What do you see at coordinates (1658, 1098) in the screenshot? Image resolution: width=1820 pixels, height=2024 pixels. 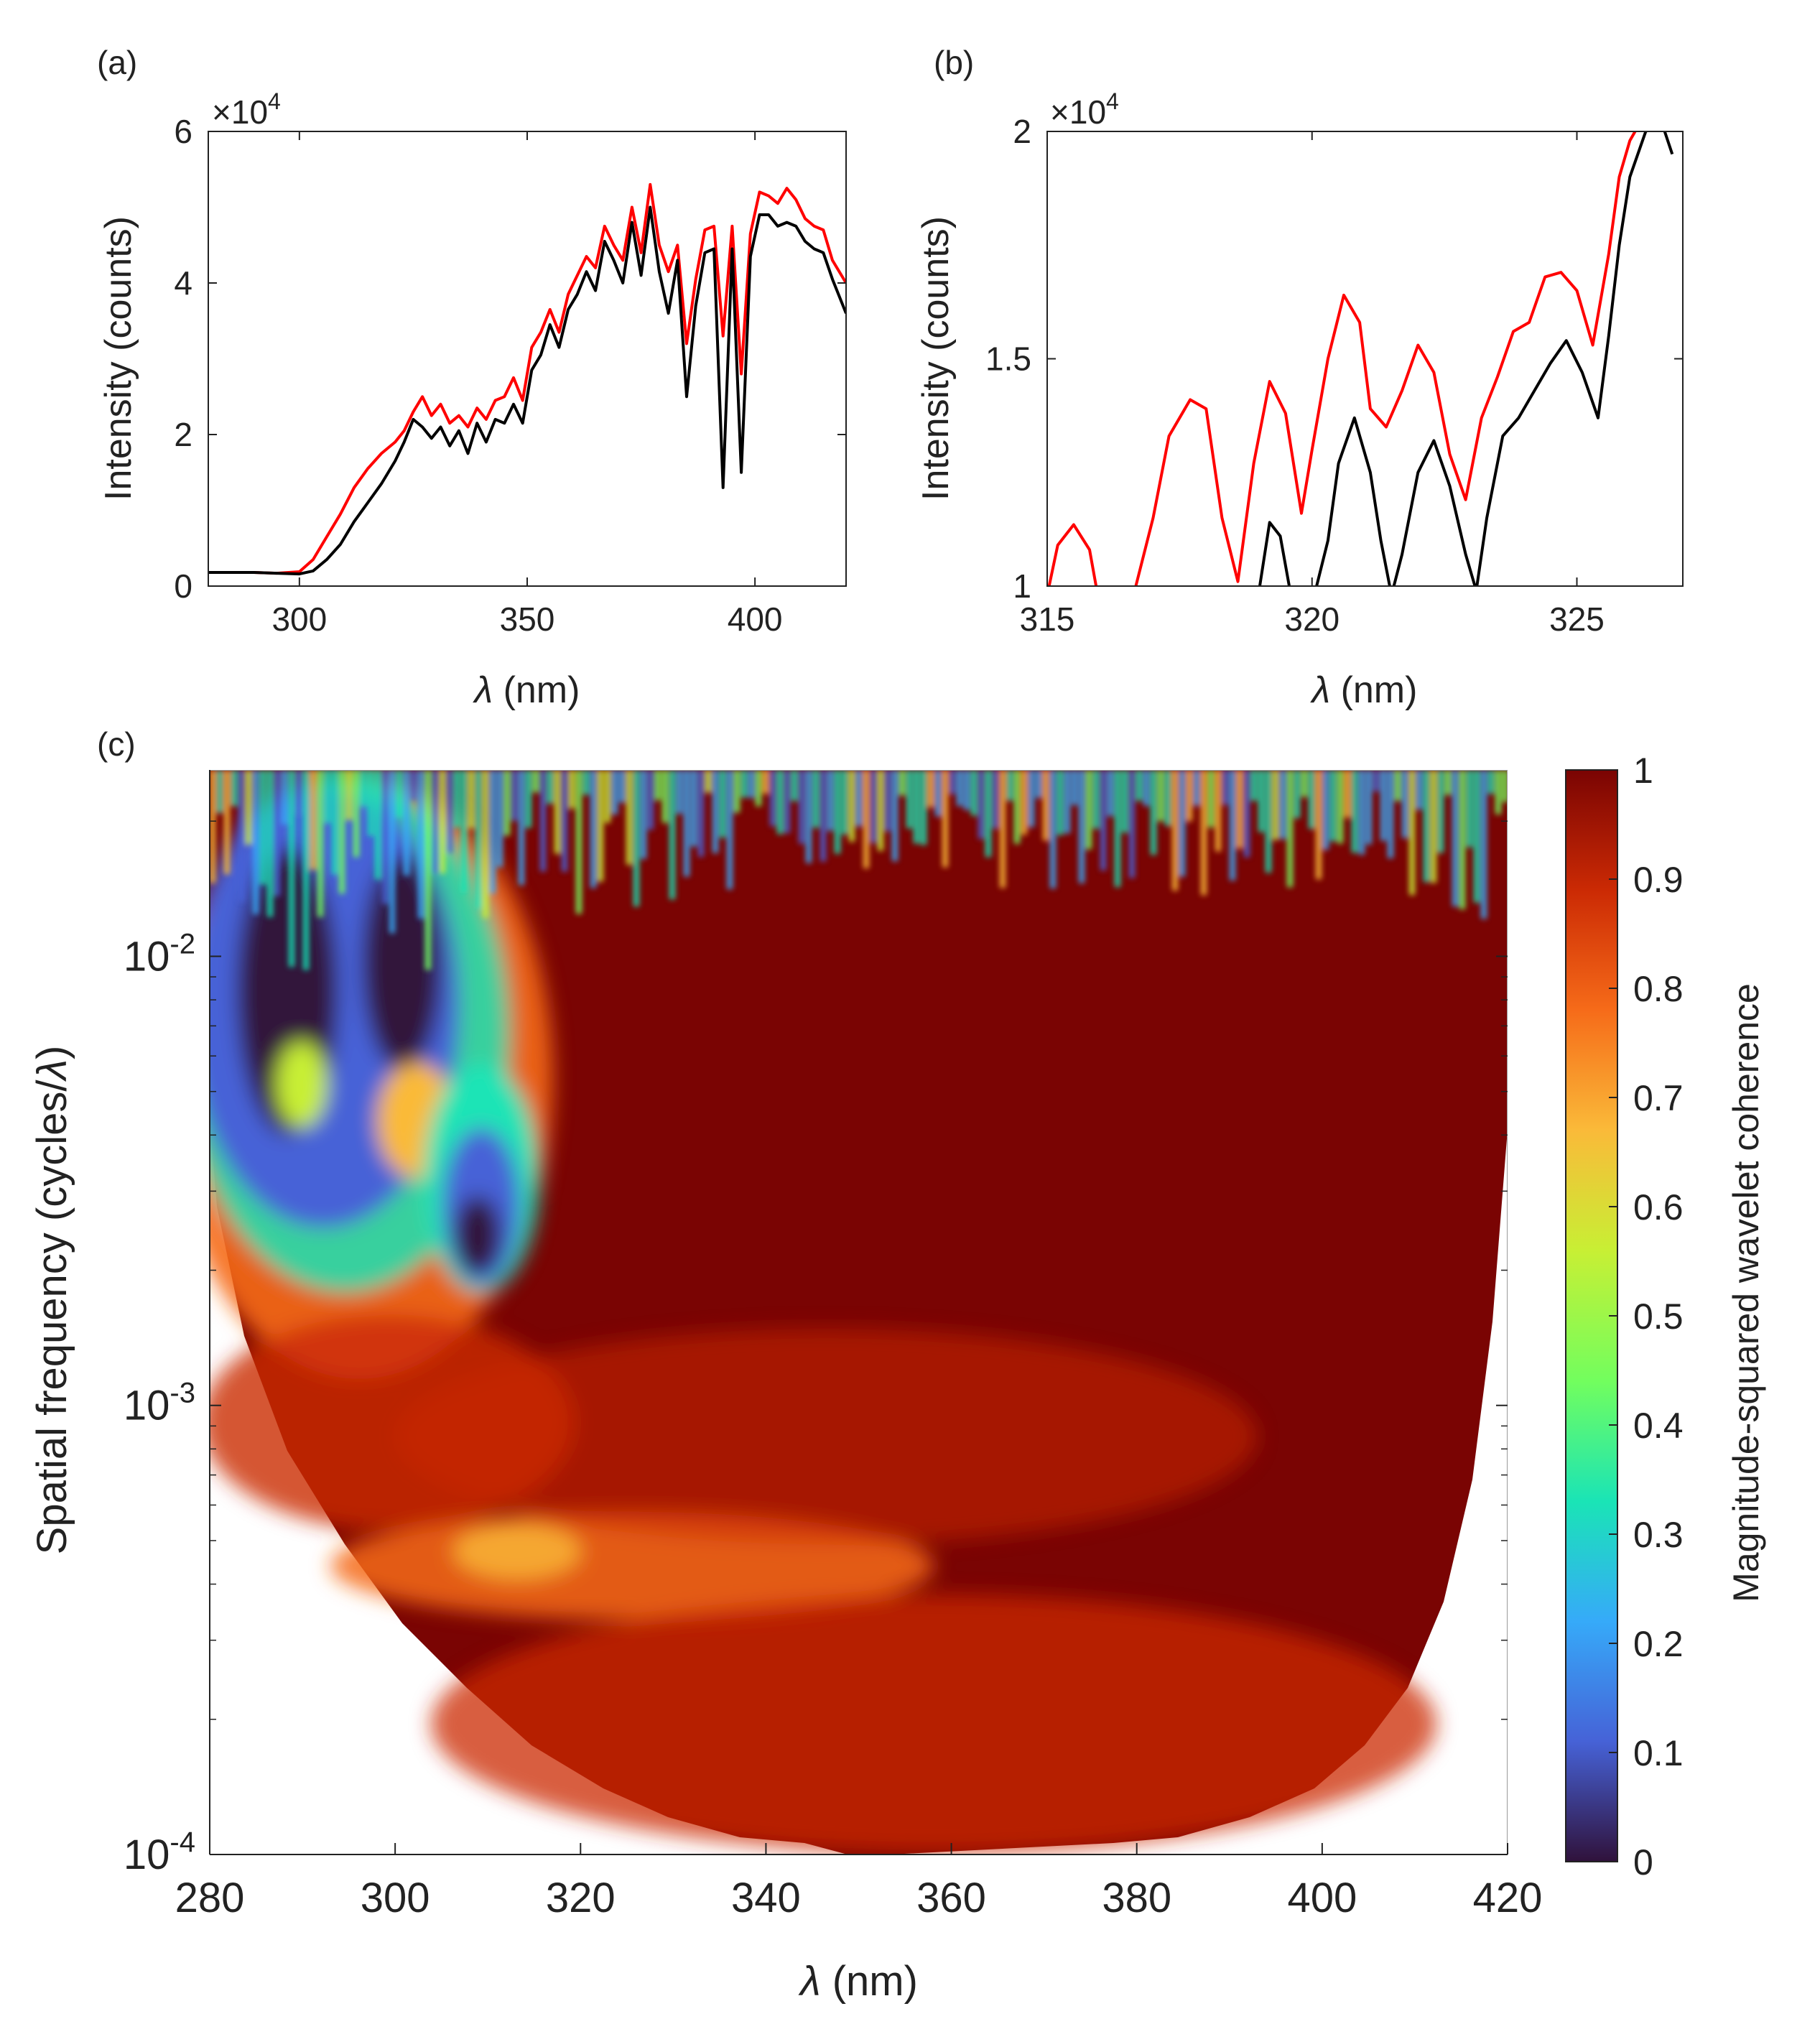 I see `colorbar-tick-label: 0.7` at bounding box center [1658, 1098].